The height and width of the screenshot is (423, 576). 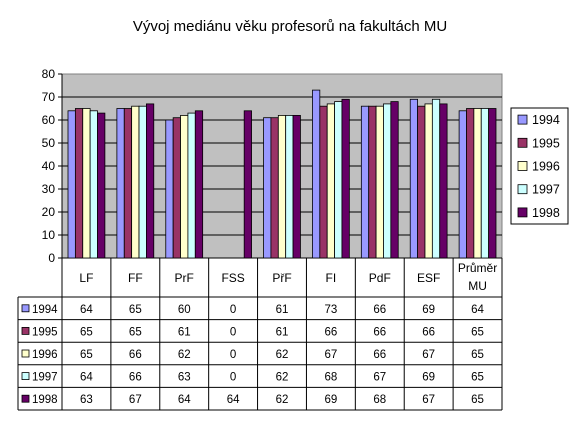 I want to click on category-label: FSS, so click(x=232, y=278).